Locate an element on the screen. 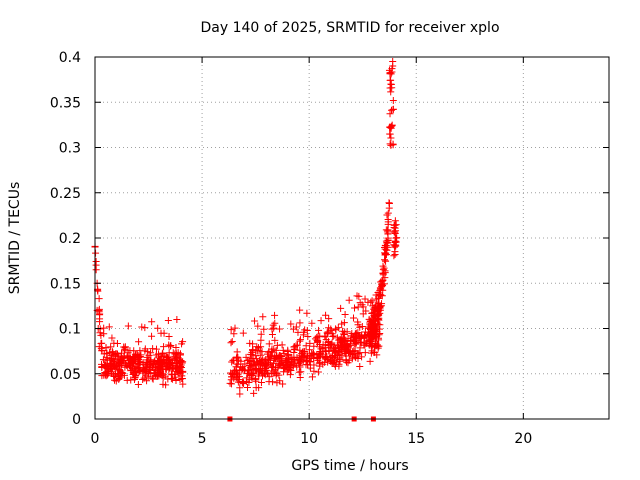 This screenshot has height=480, width=640. x-tick-label: 20 is located at coordinates (523, 439).